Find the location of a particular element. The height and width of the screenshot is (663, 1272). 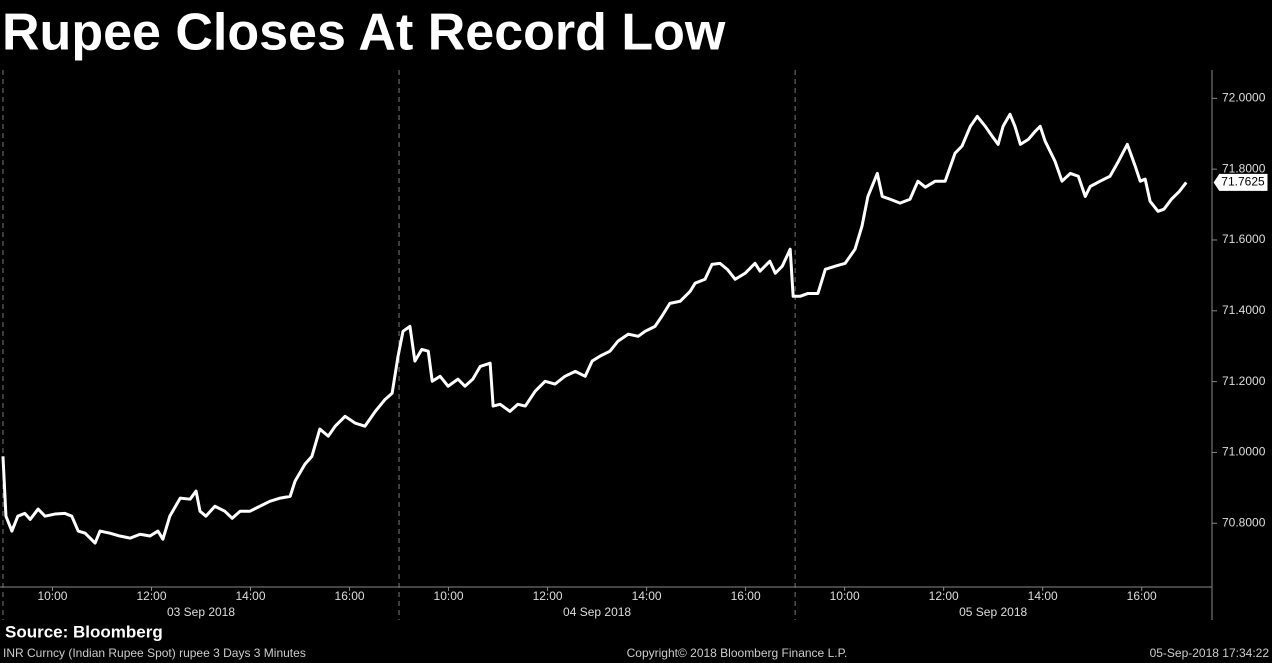

y-tick-label: 71.2000 is located at coordinates (1244, 381).